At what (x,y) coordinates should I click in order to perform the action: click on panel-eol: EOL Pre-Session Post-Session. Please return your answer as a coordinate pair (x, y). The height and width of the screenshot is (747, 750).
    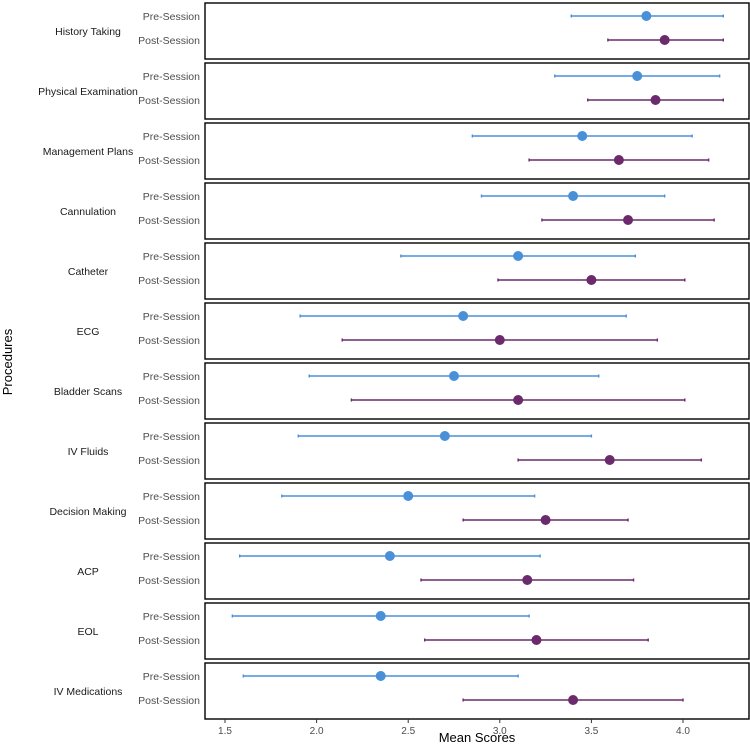
    Looking at the image, I should click on (413, 631).